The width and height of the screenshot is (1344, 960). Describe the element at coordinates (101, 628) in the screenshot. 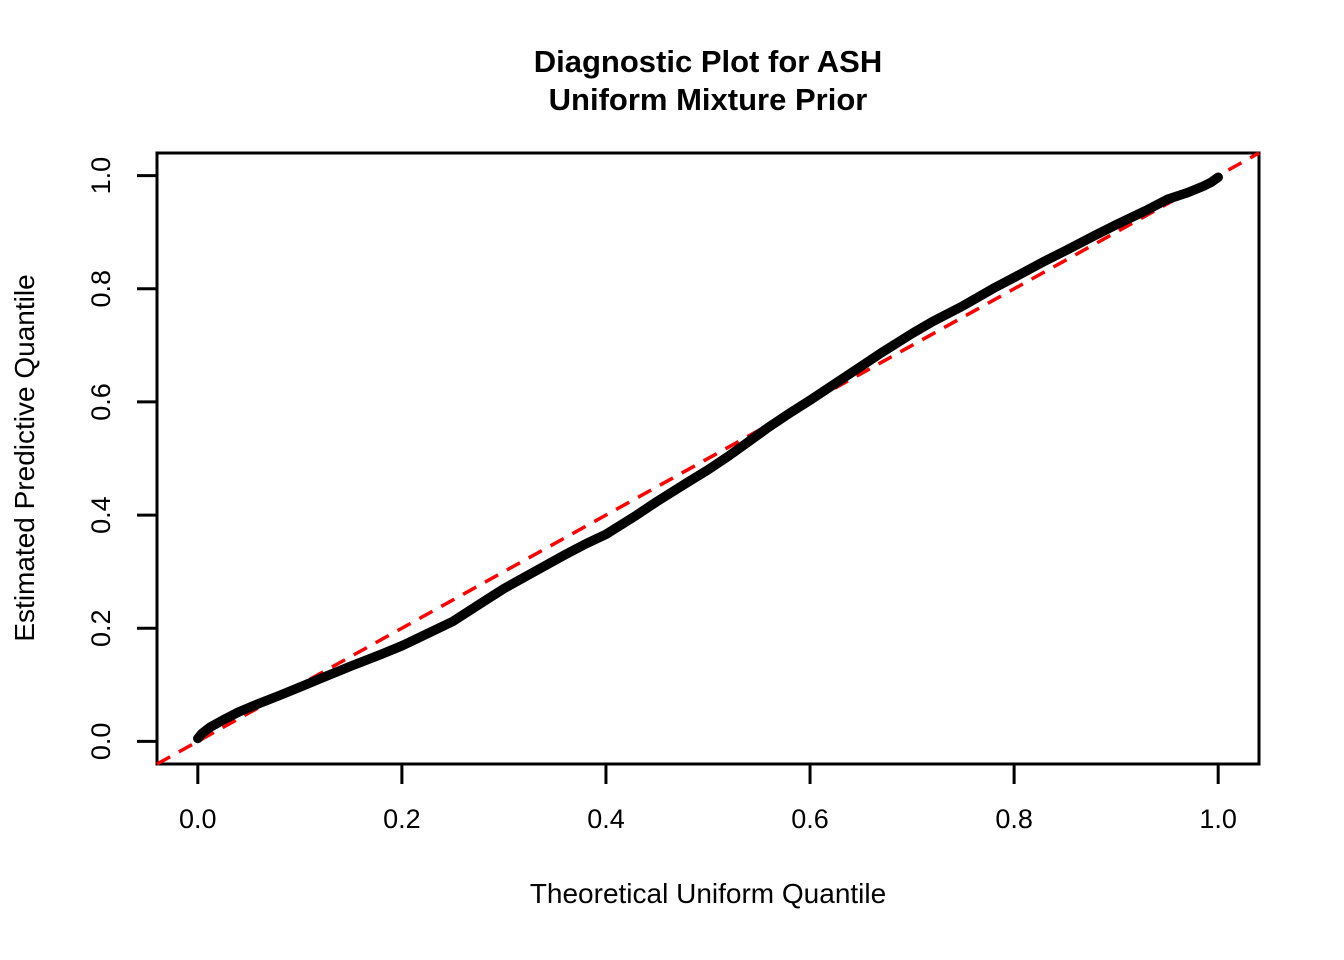

I see `y-tick-label: 0.2` at that location.